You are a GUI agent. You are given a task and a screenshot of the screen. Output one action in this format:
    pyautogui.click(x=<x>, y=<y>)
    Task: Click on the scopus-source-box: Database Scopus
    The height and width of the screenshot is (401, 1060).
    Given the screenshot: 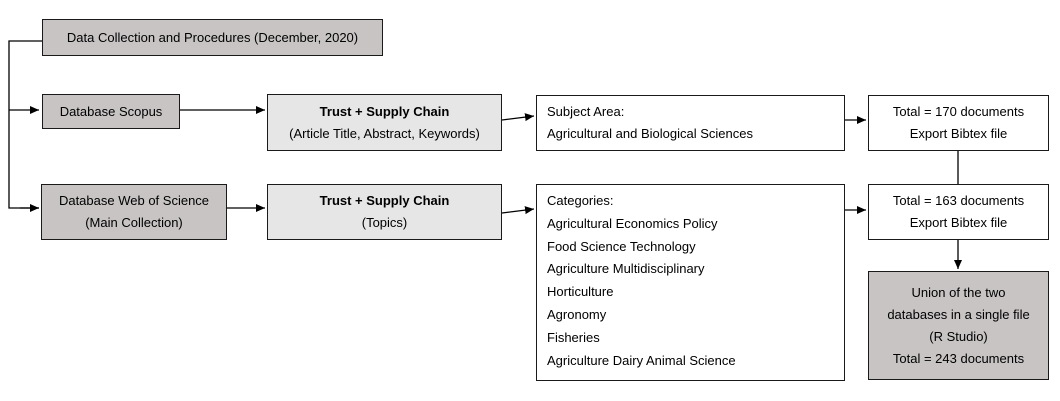 What is the action you would take?
    pyautogui.click(x=111, y=111)
    